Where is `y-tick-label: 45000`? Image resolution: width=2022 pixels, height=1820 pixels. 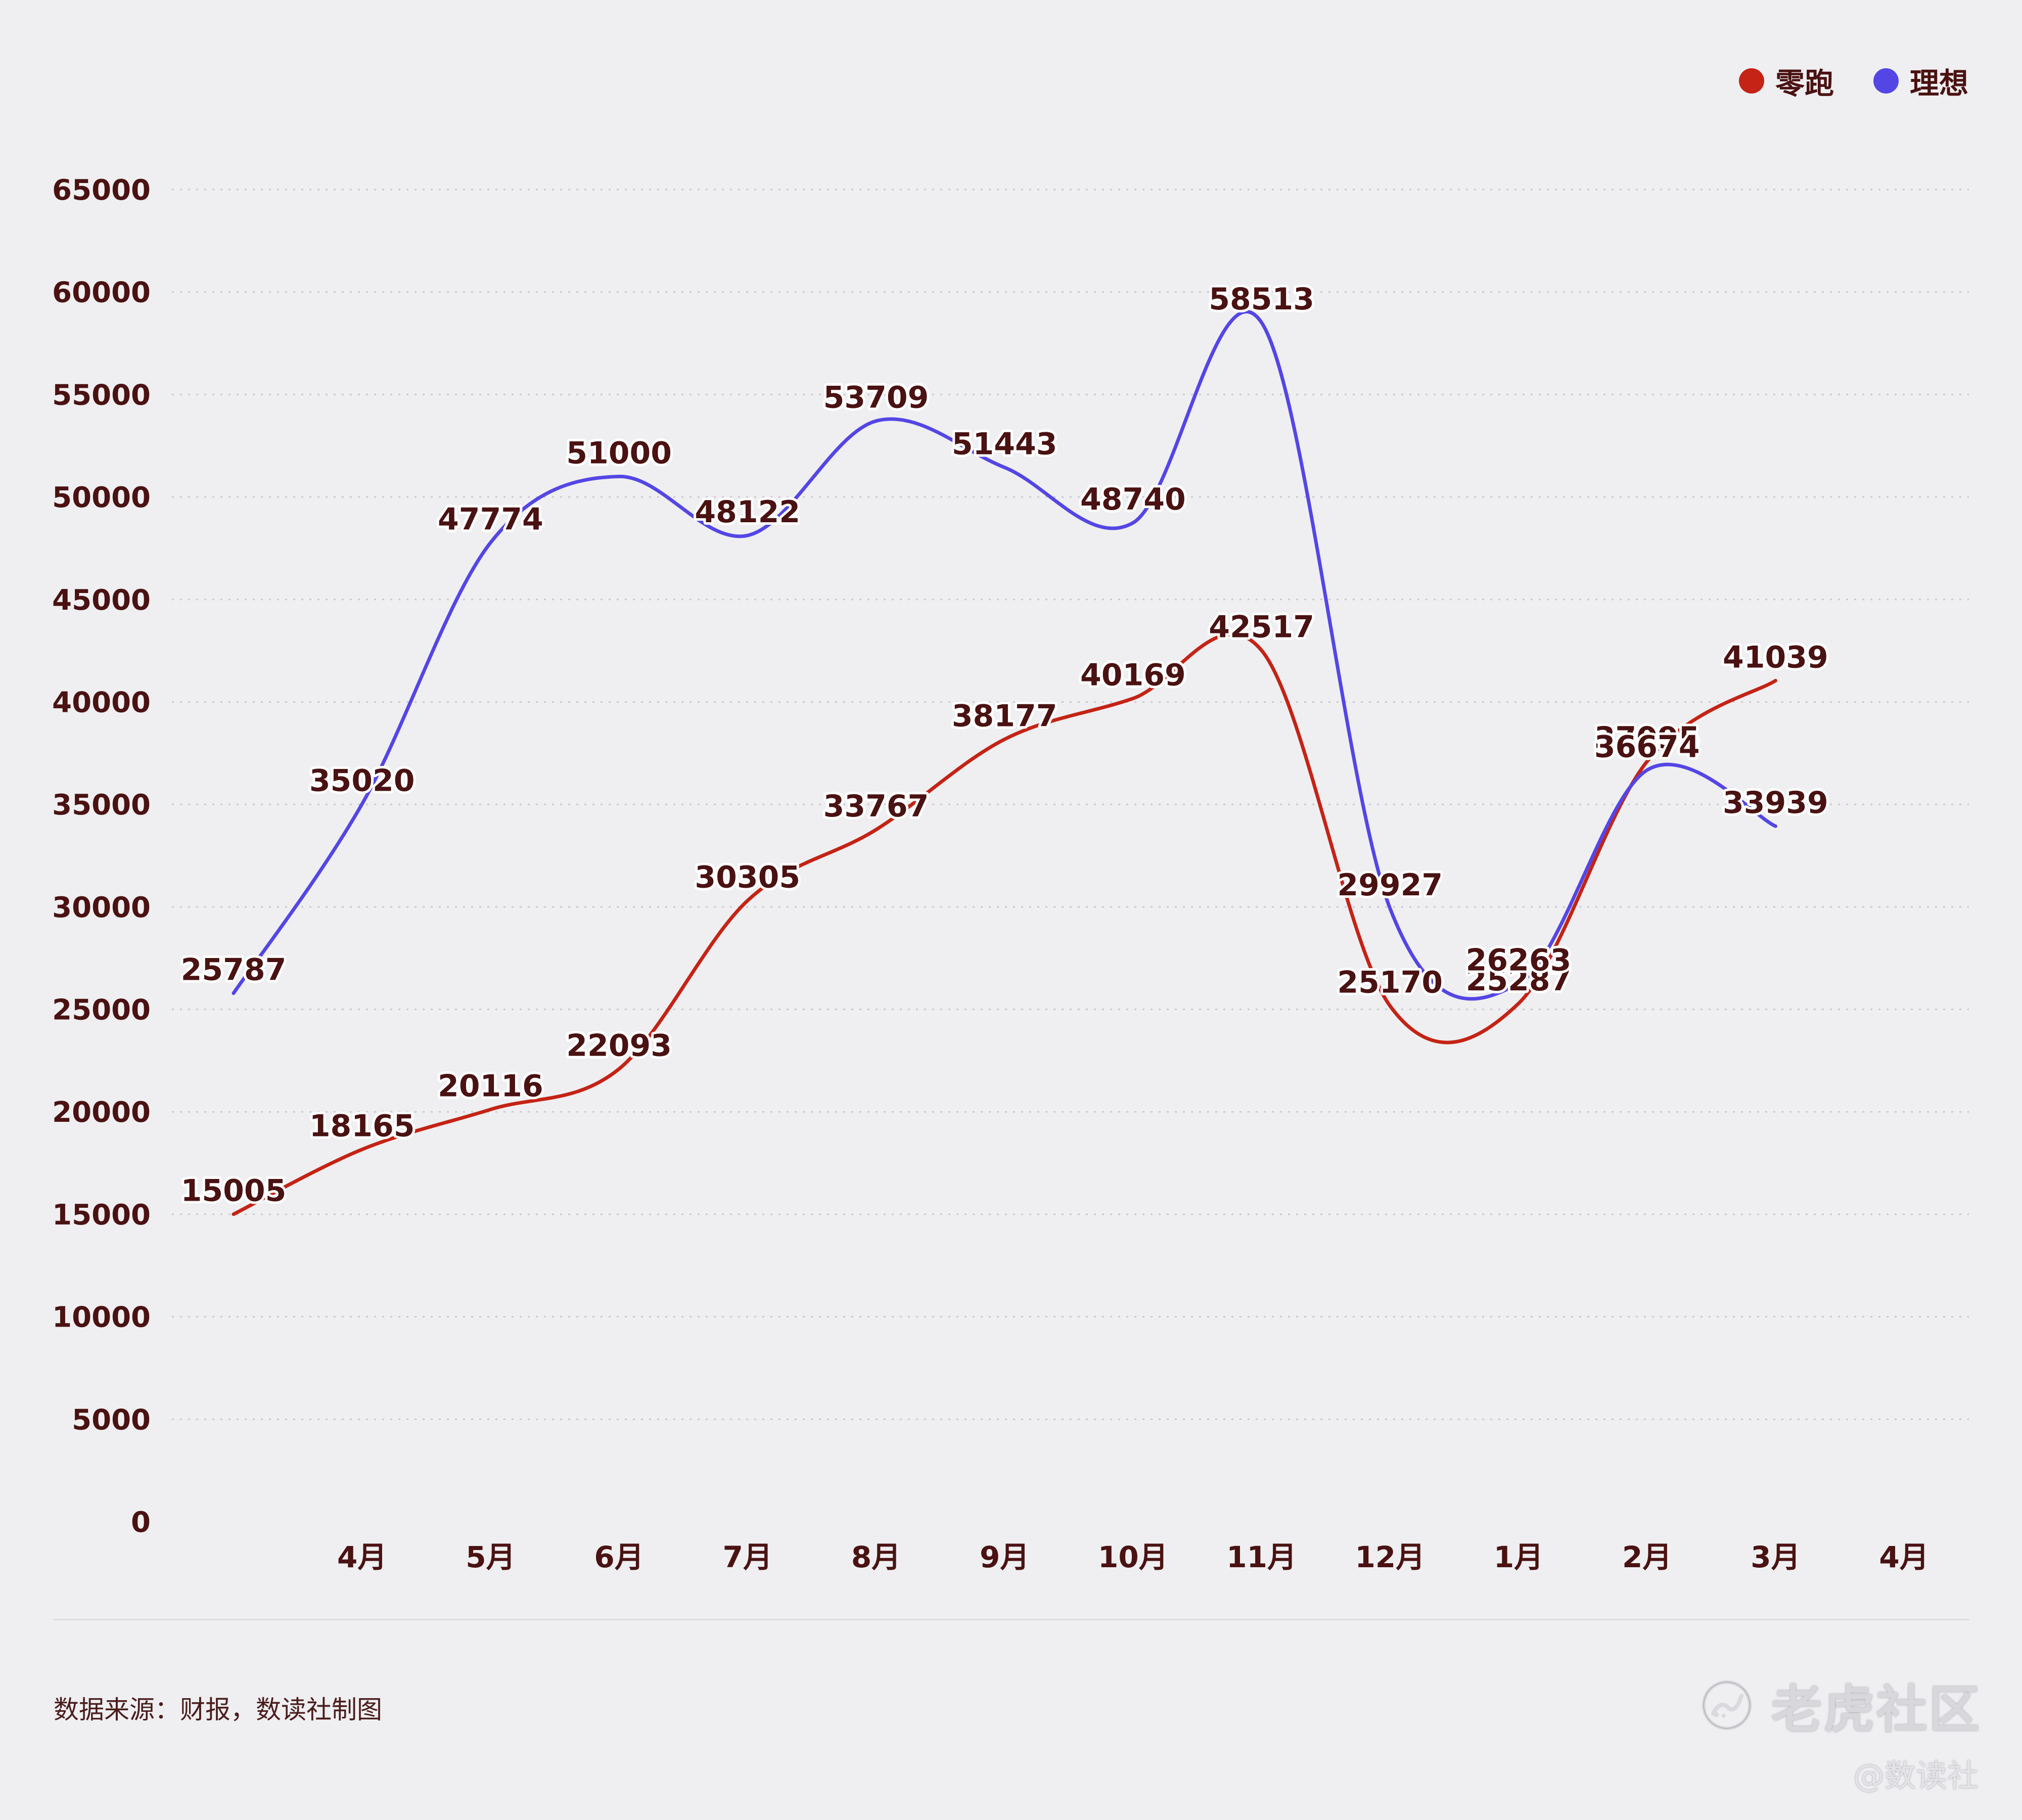
y-tick-label: 45000 is located at coordinates (101, 600).